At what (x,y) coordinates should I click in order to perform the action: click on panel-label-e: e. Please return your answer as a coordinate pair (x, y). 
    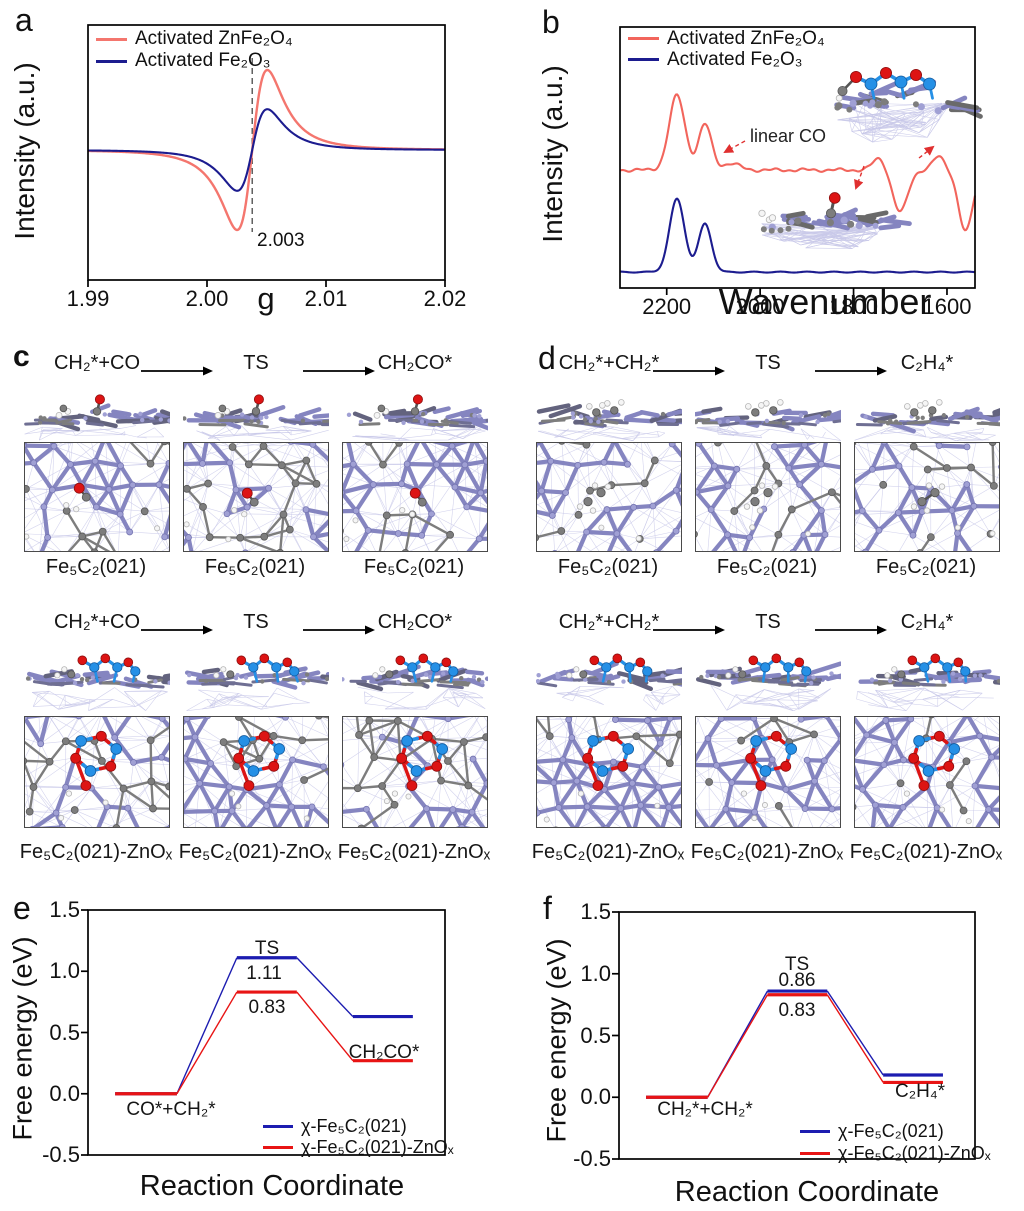
    Looking at the image, I should click on (22, 908).